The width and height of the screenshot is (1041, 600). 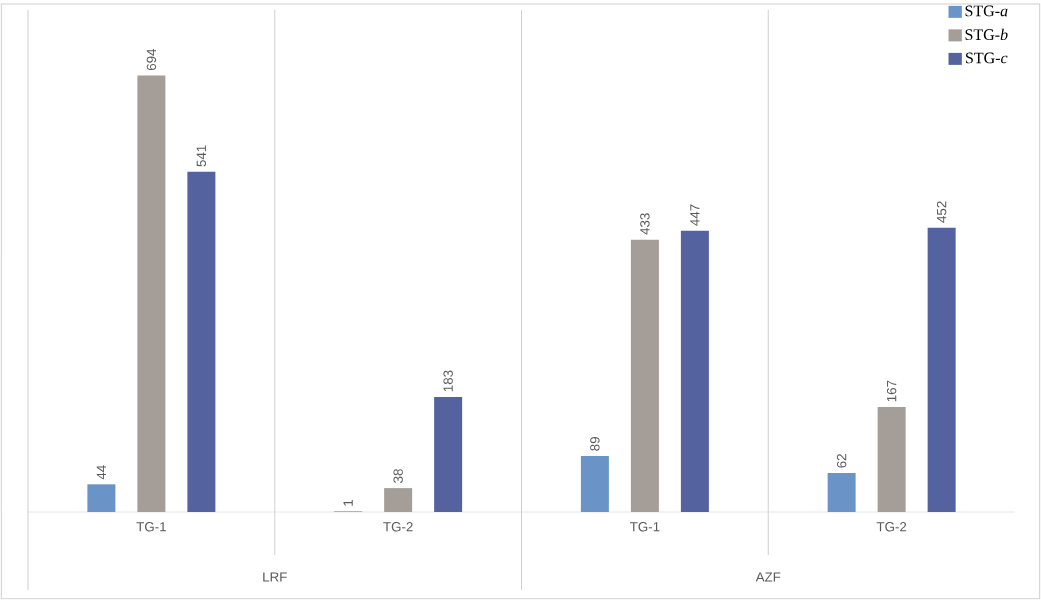 What do you see at coordinates (695, 215) in the screenshot?
I see `data-label: 447` at bounding box center [695, 215].